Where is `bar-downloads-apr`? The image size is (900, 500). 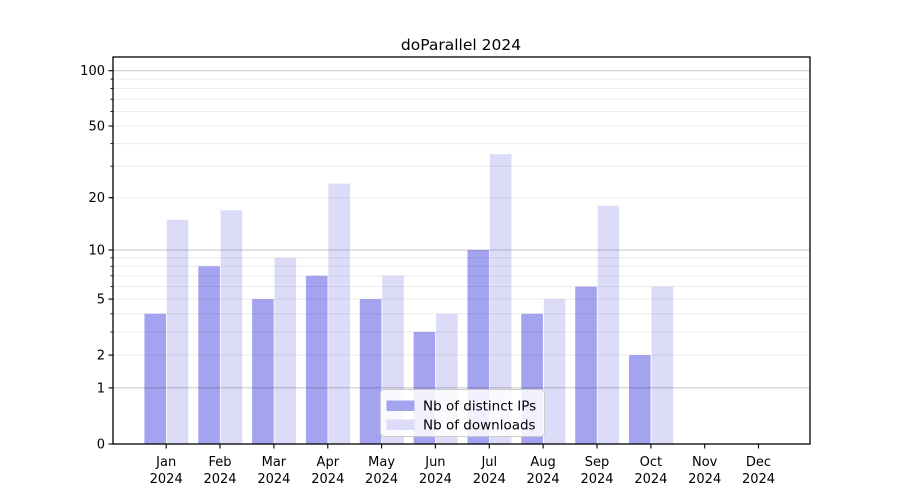
bar-downloads-apr is located at coordinates (339, 313).